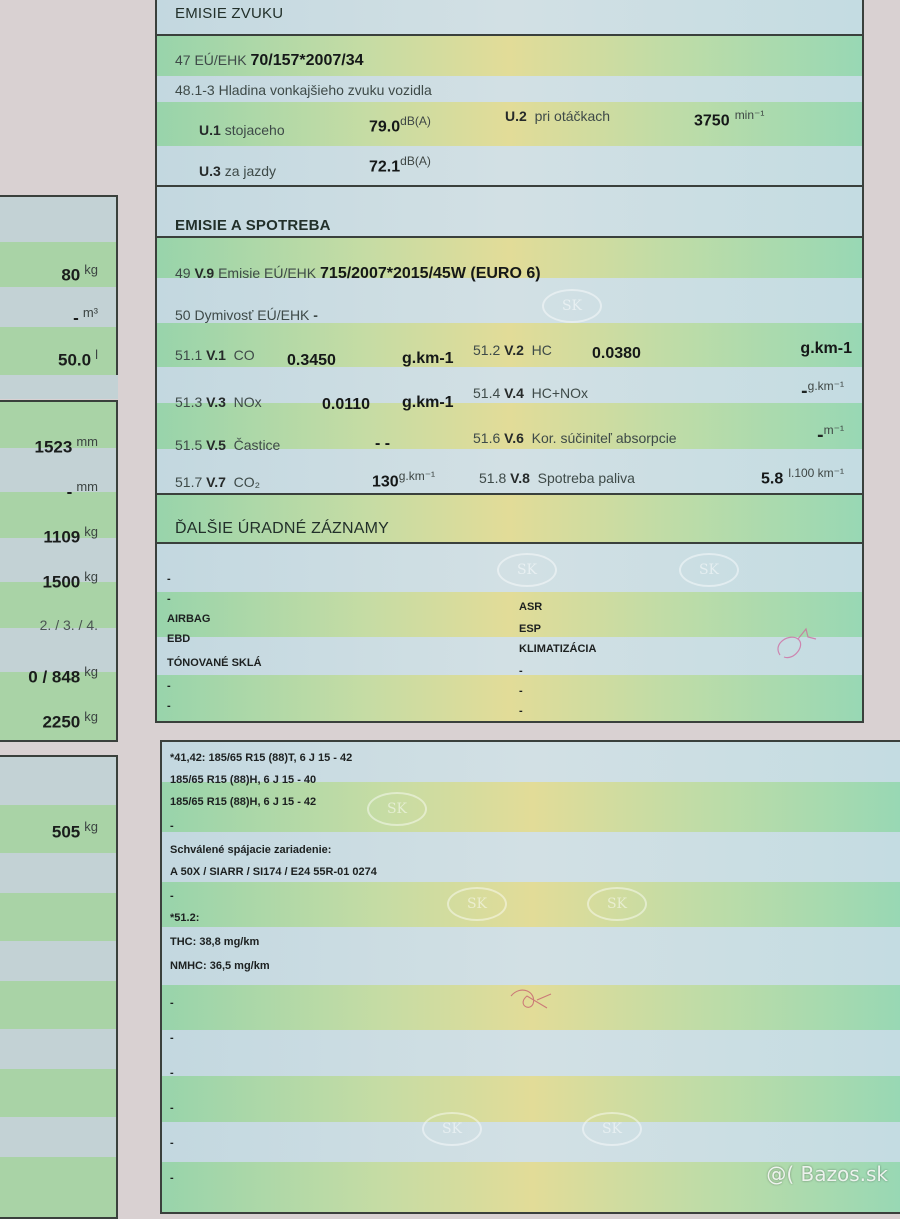 Image resolution: width=900 pixels, height=1219 pixels. What do you see at coordinates (243, 780) in the screenshot?
I see `note-line: 185/65 R15 (88)H, 6 J 15 - 40` at bounding box center [243, 780].